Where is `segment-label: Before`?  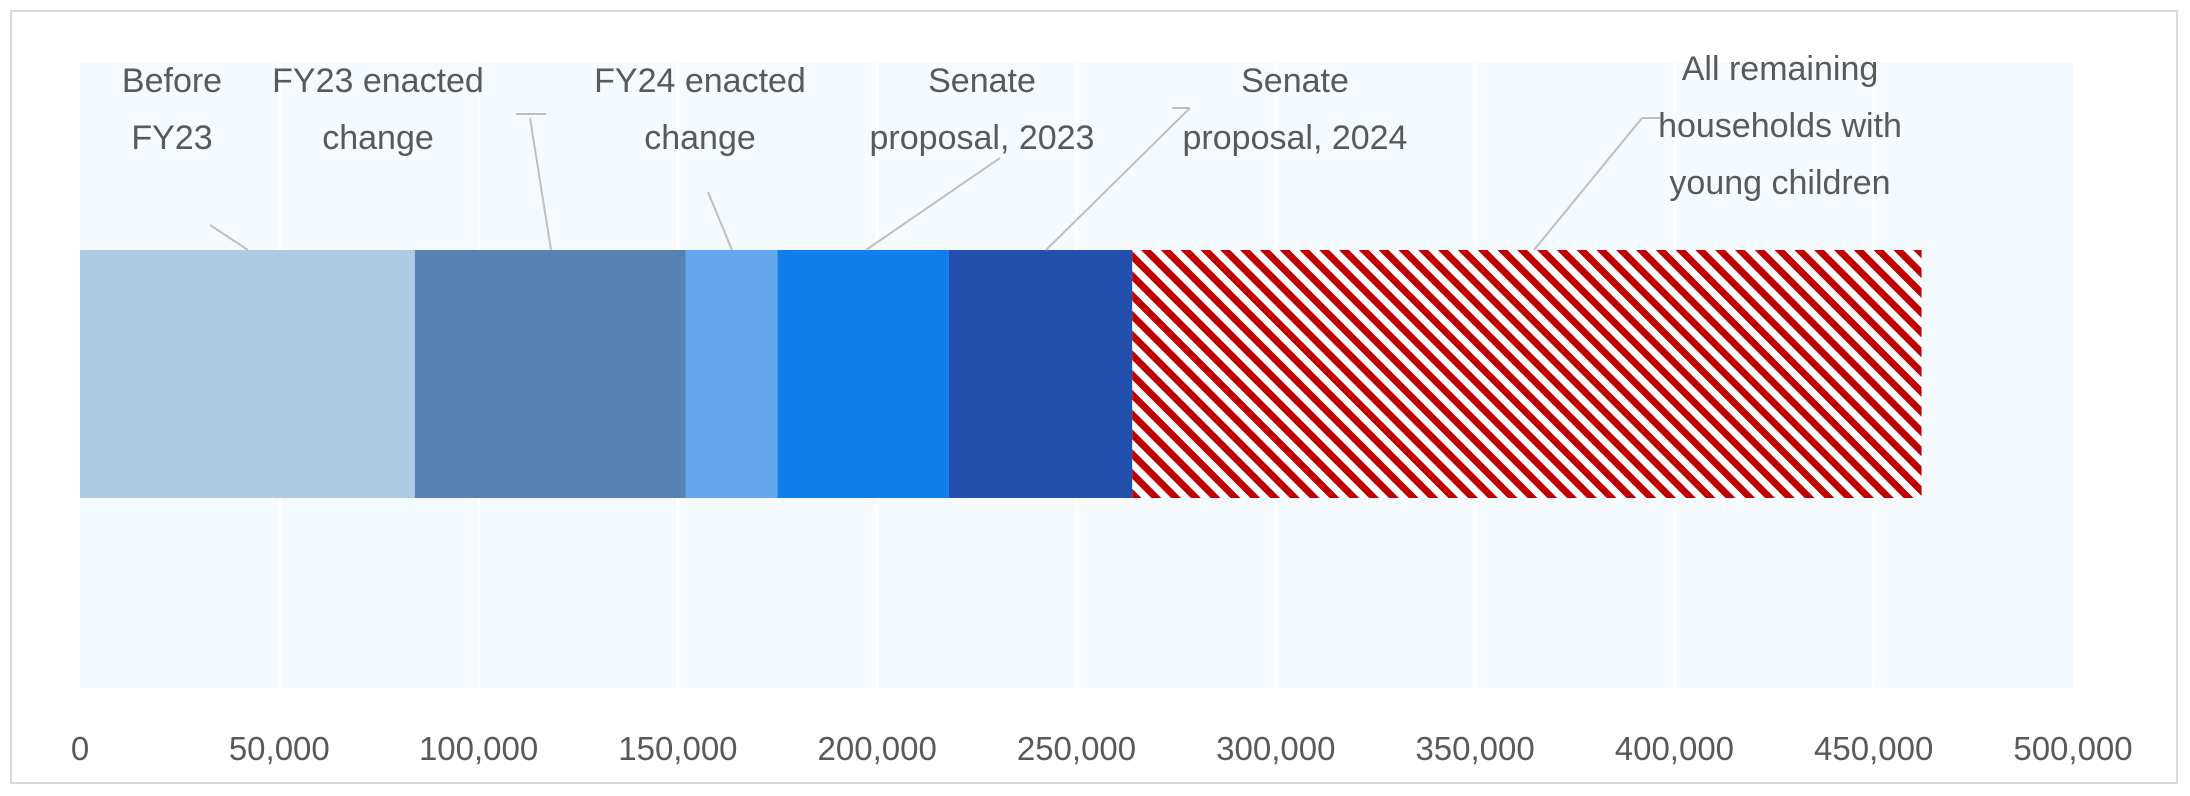
segment-label: Before is located at coordinates (172, 81).